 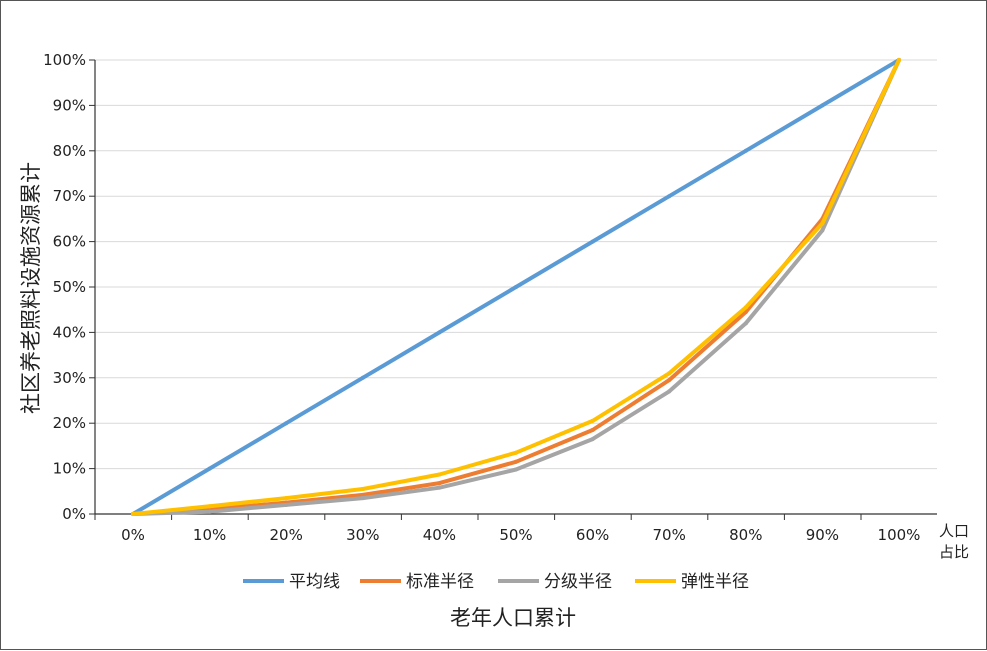 What do you see at coordinates (439, 535) in the screenshot?
I see `x-tick-label-4: 40%` at bounding box center [439, 535].